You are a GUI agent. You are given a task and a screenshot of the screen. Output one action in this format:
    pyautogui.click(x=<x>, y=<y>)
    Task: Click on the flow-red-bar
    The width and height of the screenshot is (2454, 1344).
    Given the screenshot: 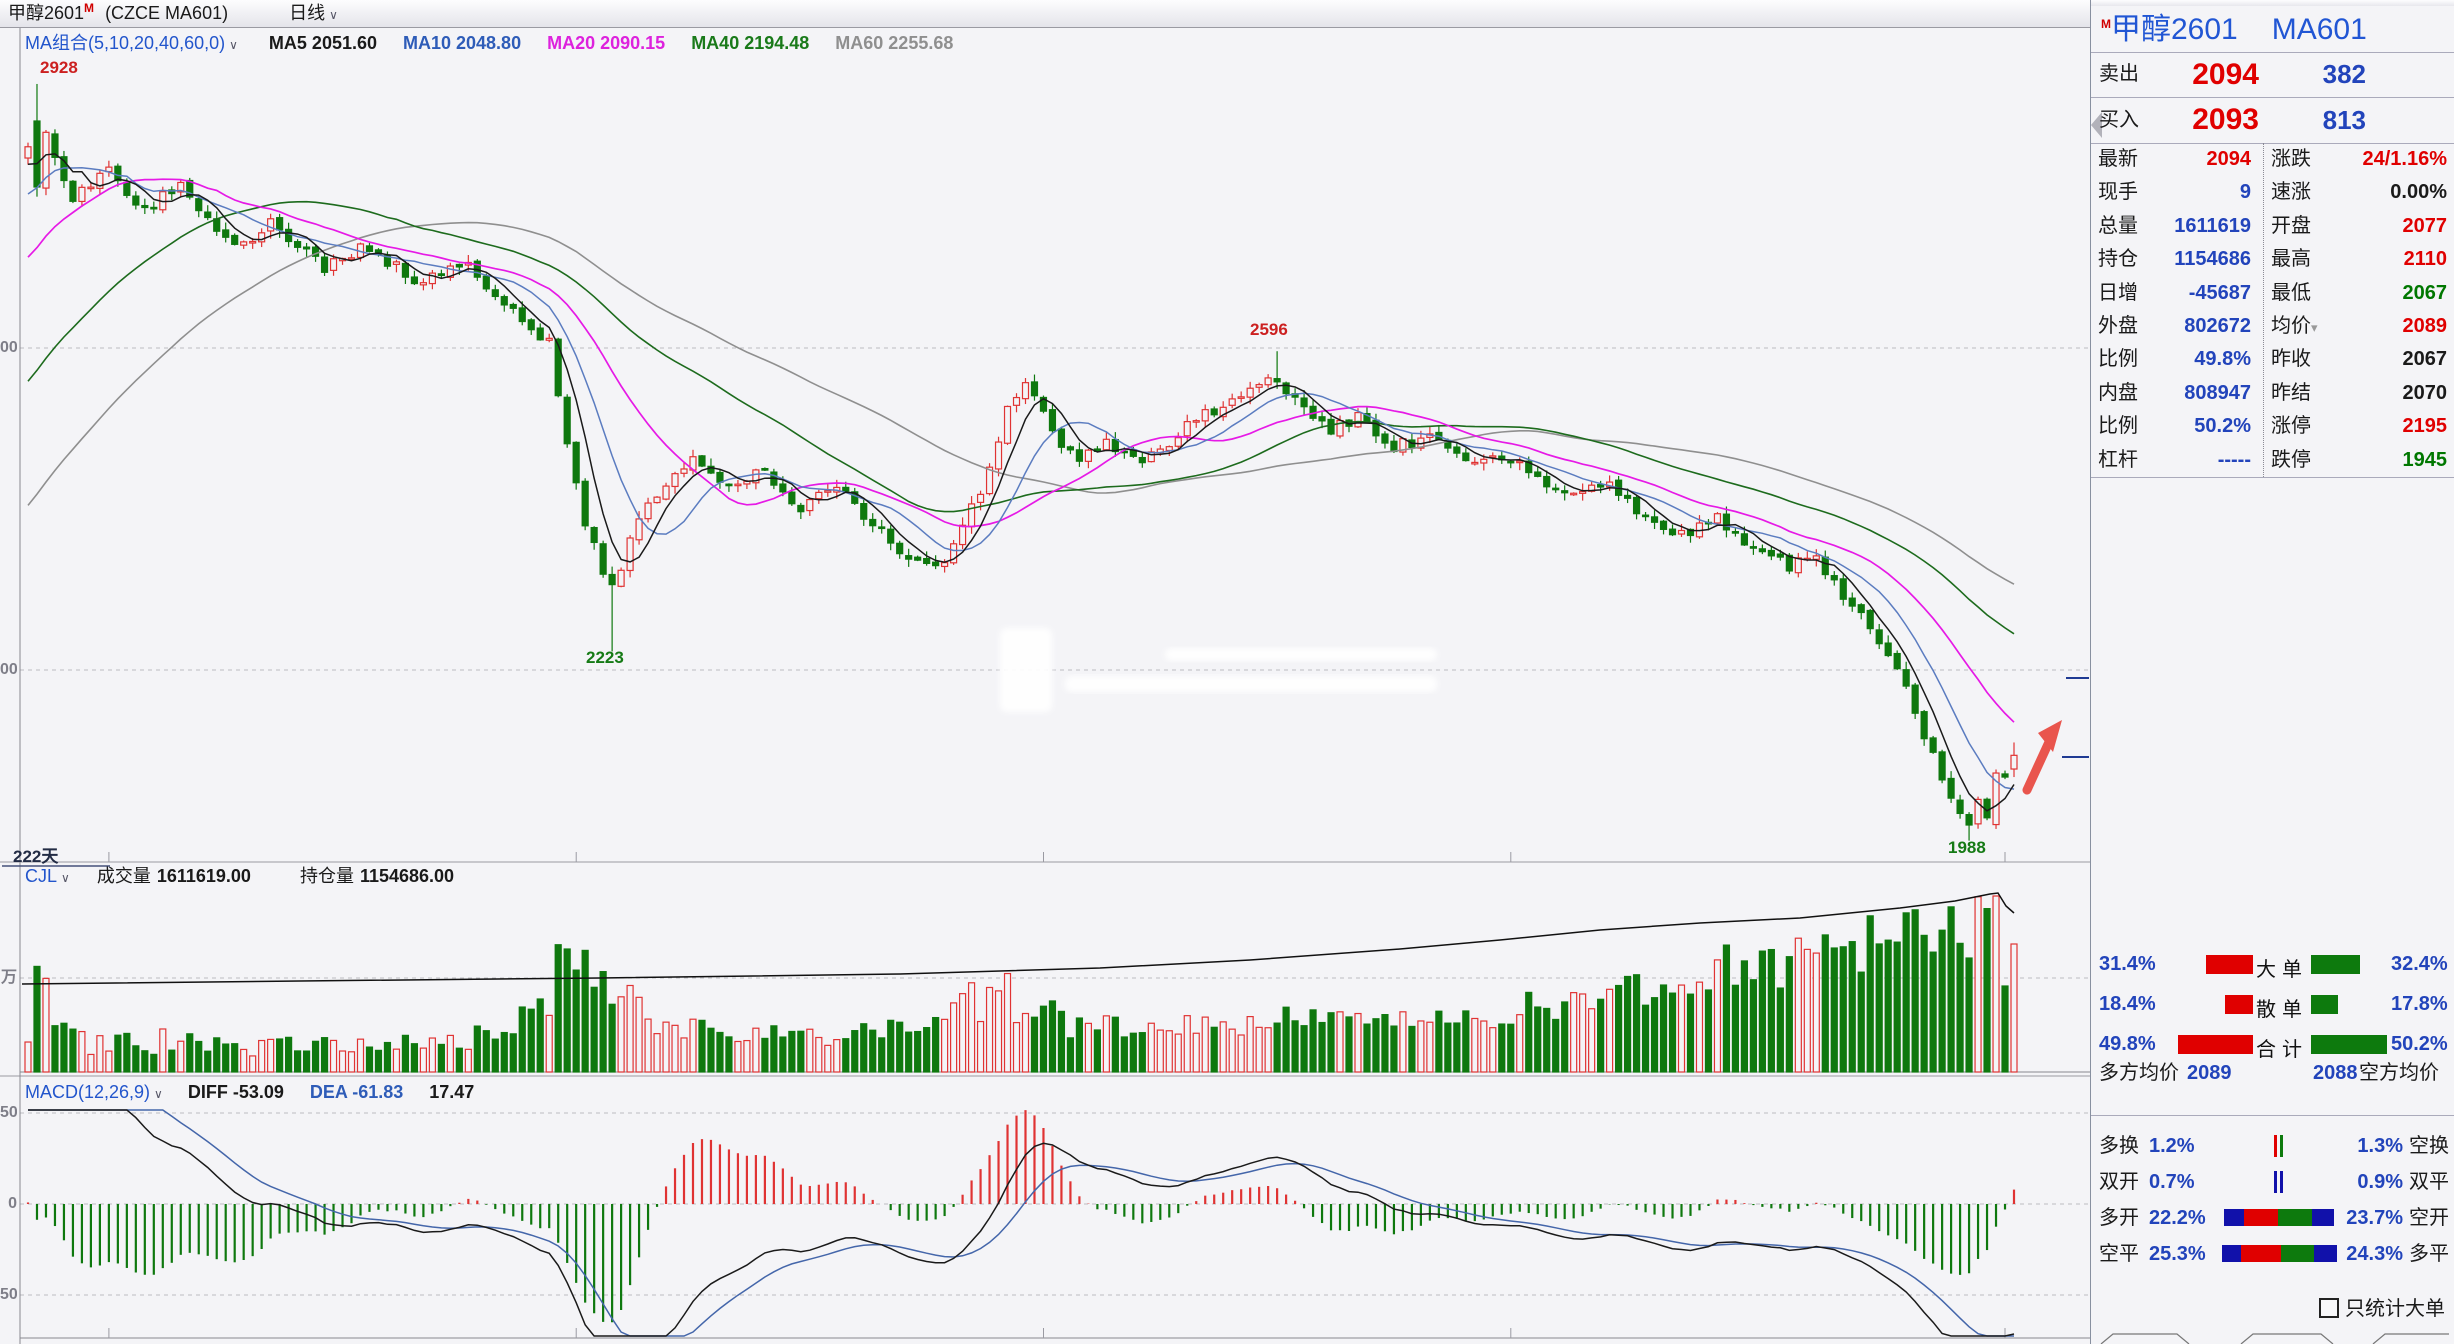 What is the action you would take?
    pyautogui.click(x=2239, y=1004)
    